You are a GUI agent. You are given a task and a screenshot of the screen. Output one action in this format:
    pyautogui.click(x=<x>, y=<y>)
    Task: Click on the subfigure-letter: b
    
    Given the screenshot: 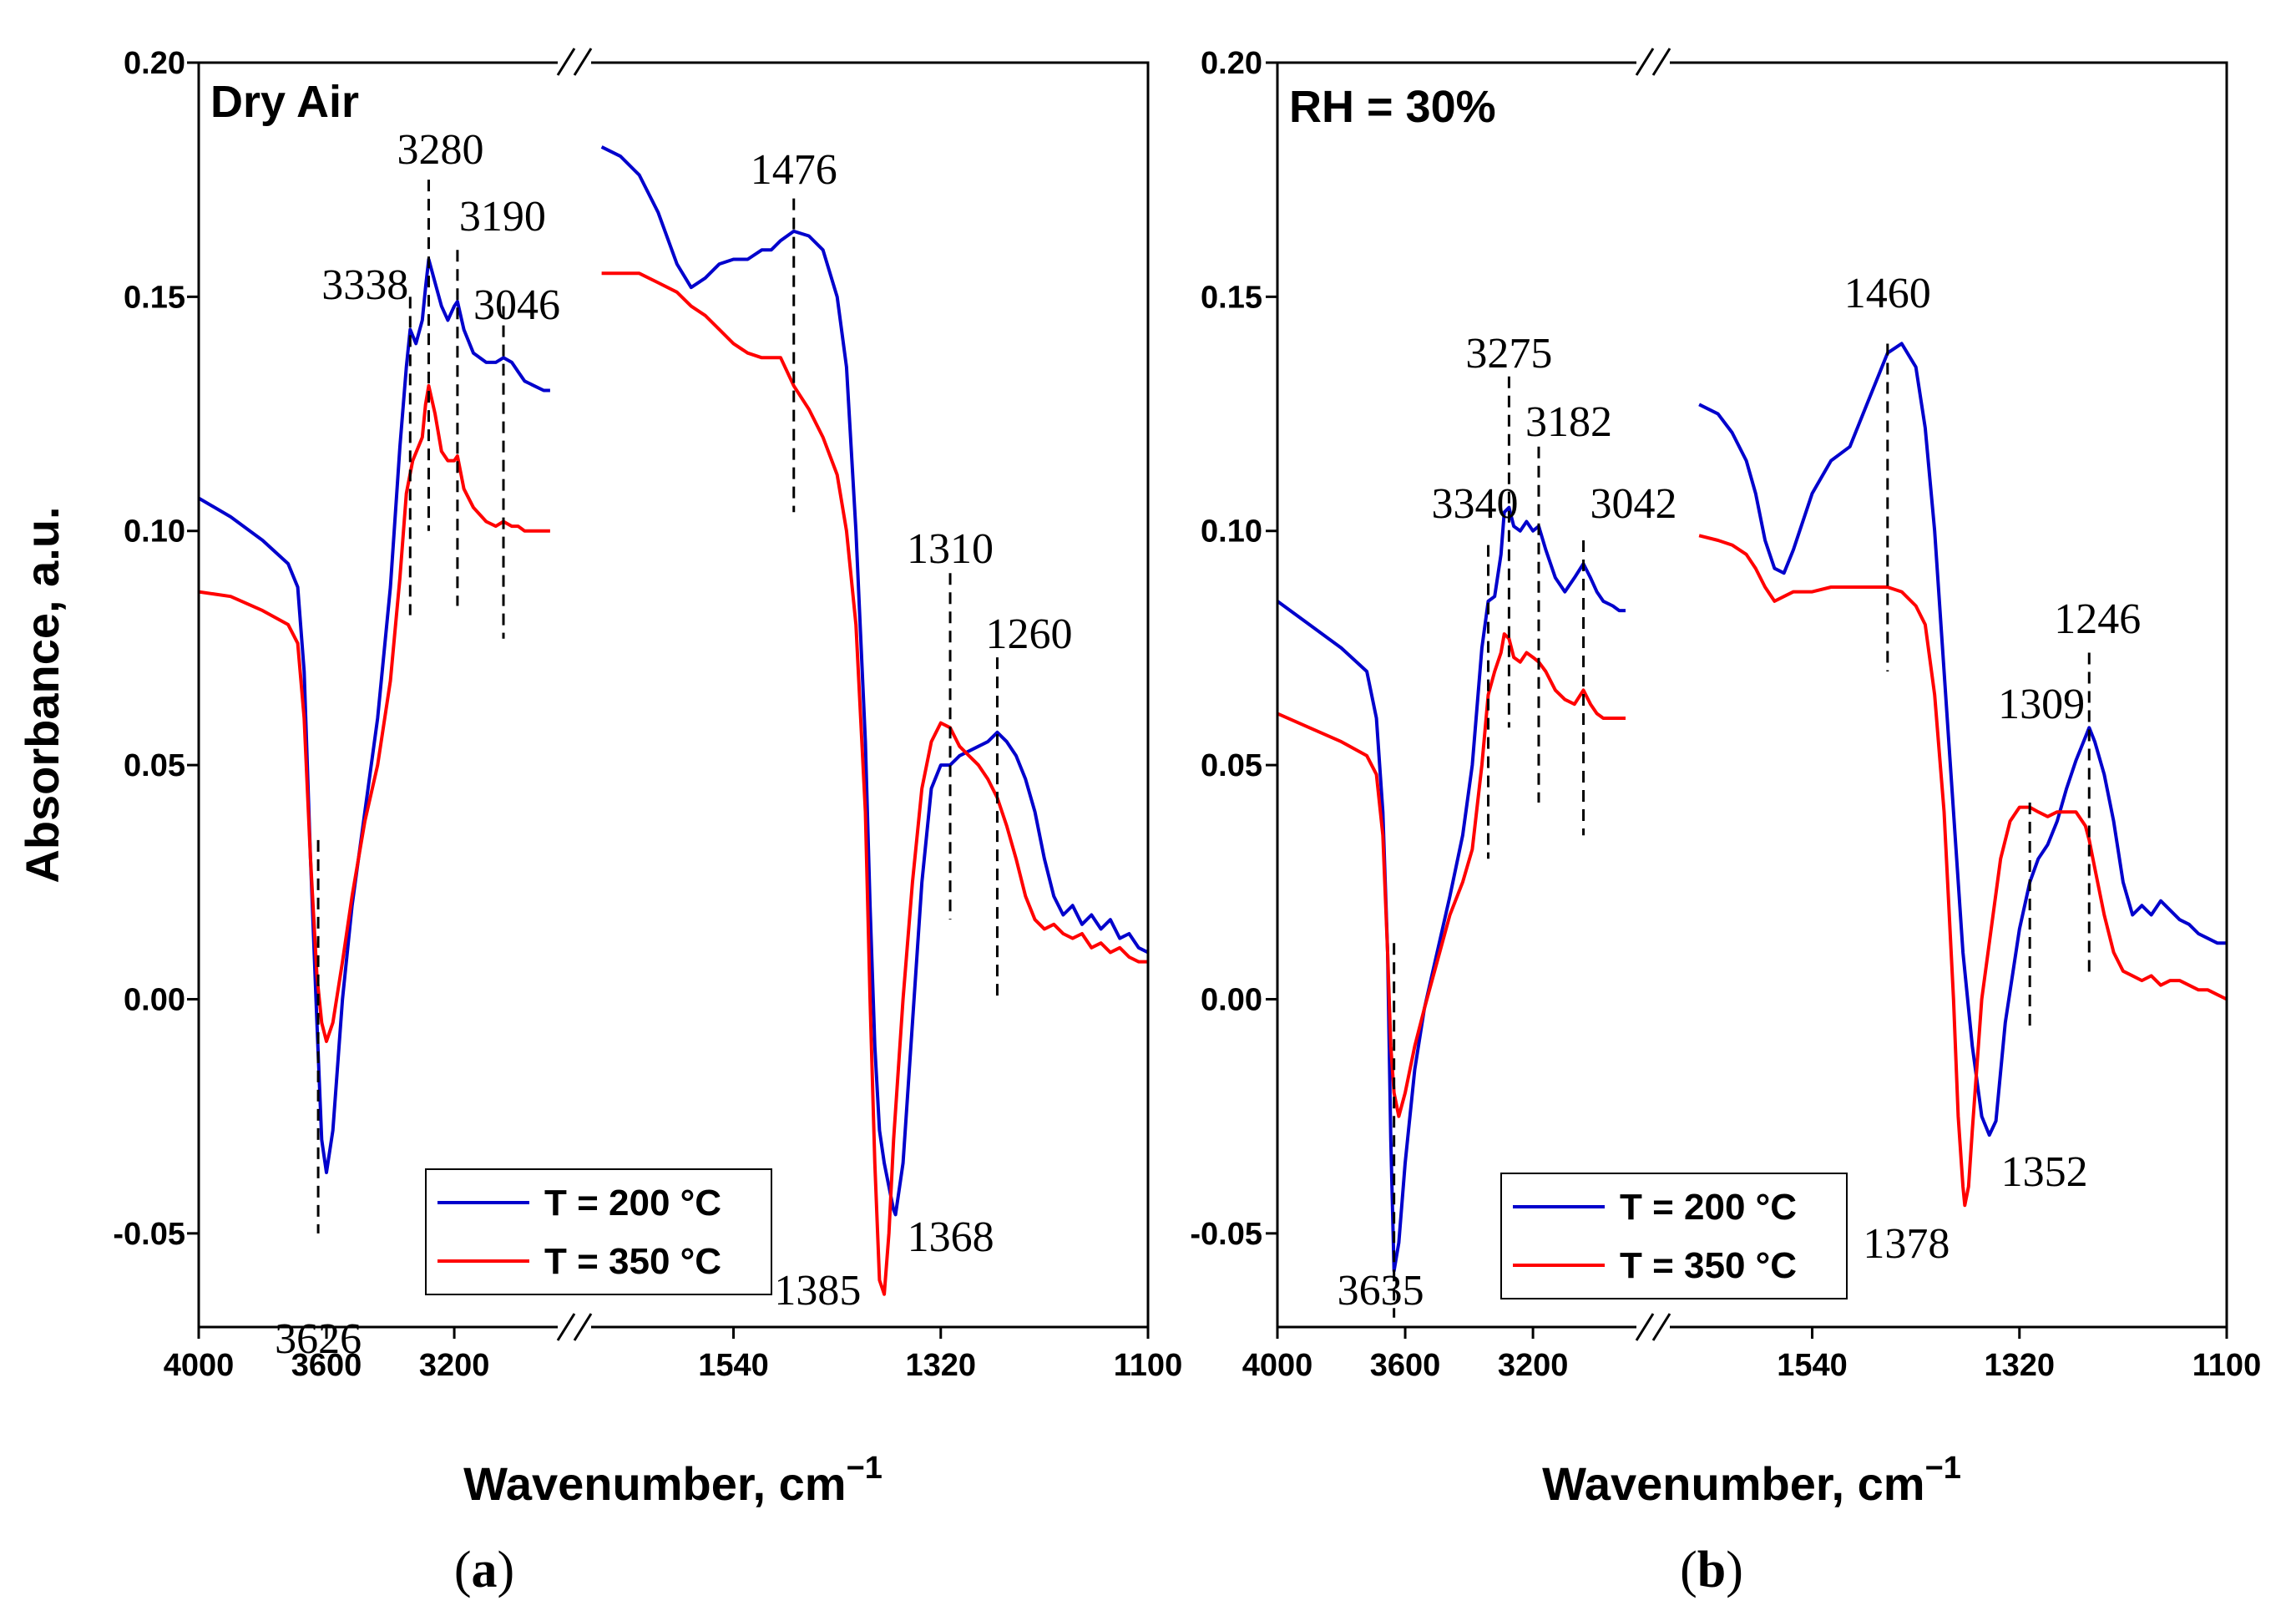 What is the action you would take?
    pyautogui.click(x=1711, y=1570)
    